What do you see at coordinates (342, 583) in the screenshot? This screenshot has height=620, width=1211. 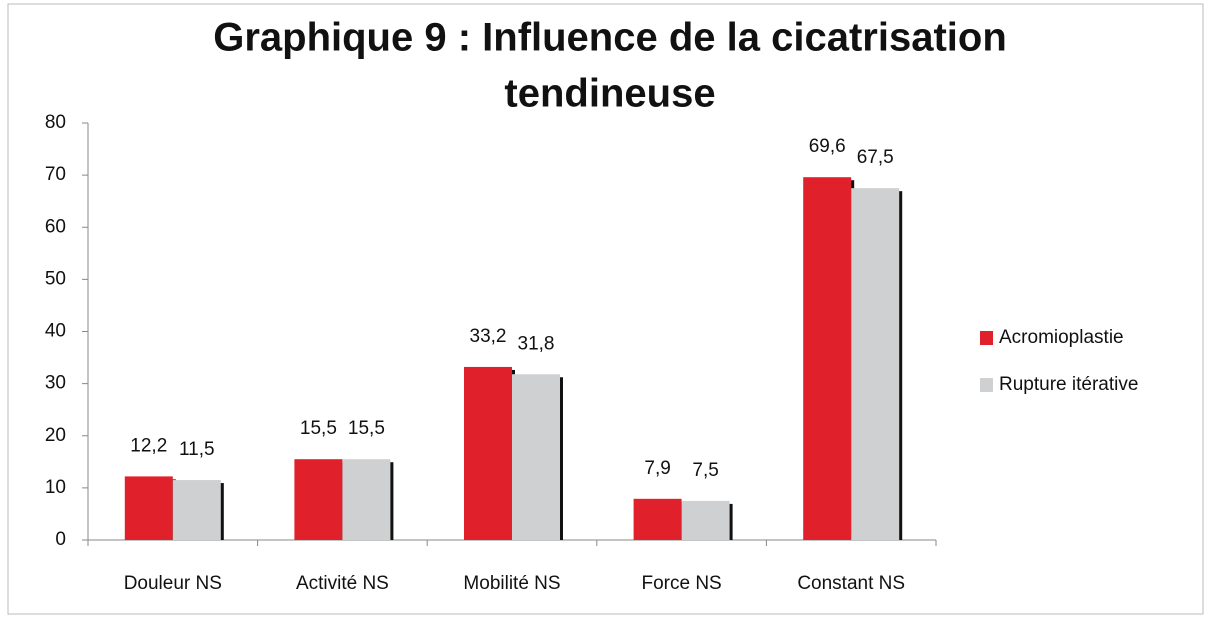 I see `x-tick-label: Activité NS` at bounding box center [342, 583].